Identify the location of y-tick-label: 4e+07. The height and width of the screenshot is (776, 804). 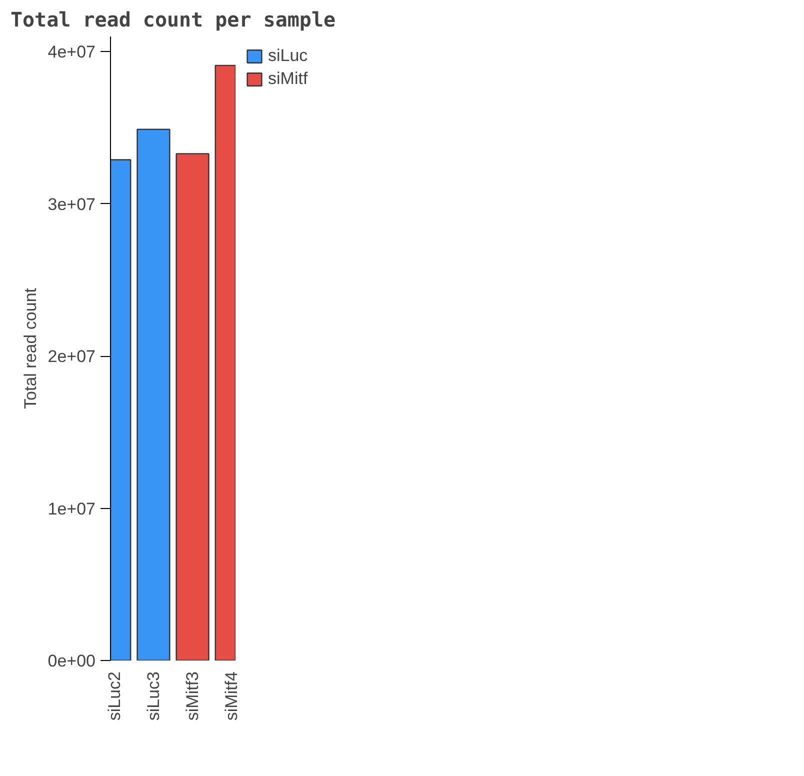
(72, 52).